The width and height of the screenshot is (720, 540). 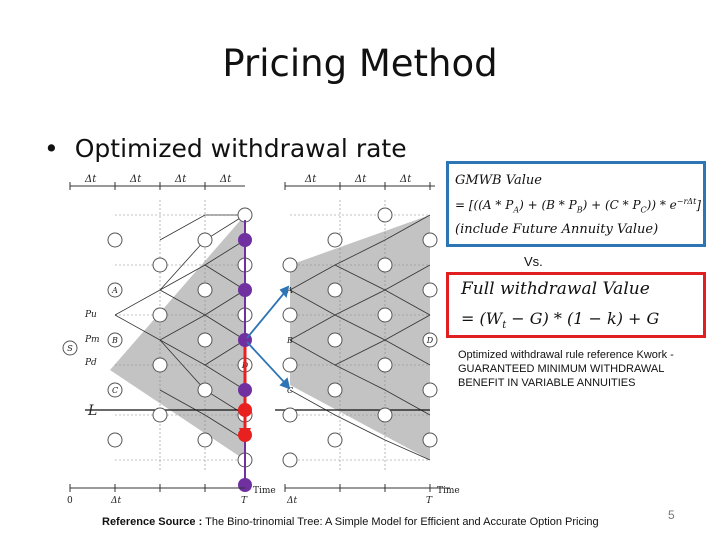 What do you see at coordinates (671, 515) in the screenshot?
I see `page-number: 5` at bounding box center [671, 515].